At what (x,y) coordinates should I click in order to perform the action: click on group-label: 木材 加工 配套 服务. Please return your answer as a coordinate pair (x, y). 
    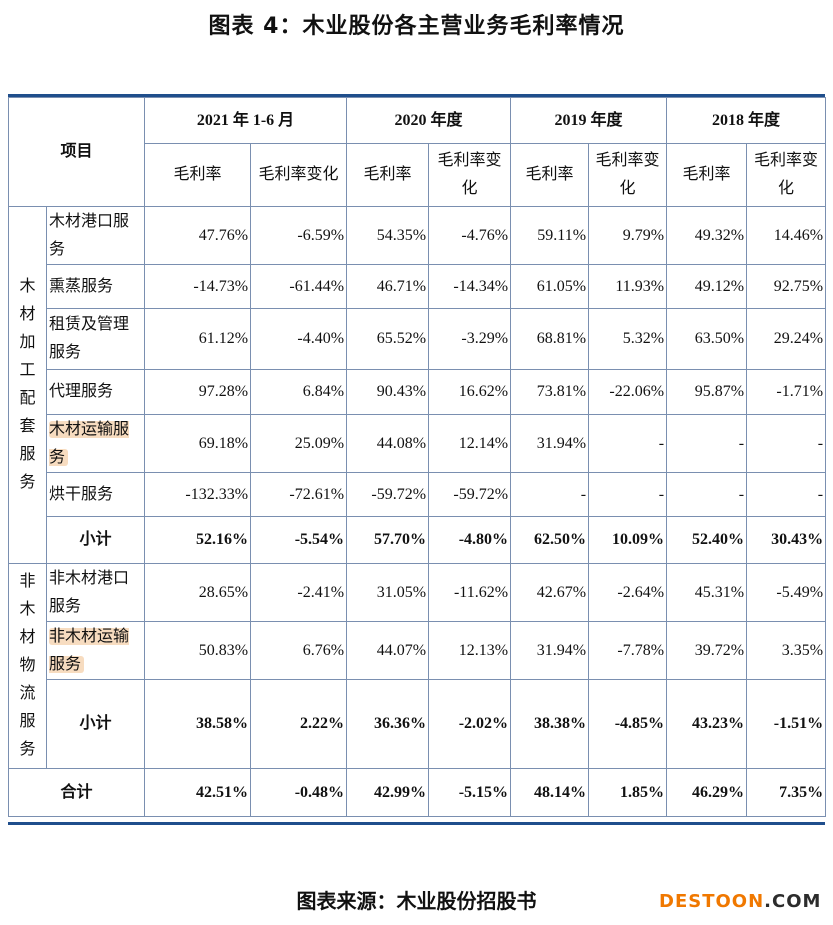
    Looking at the image, I should click on (27, 385).